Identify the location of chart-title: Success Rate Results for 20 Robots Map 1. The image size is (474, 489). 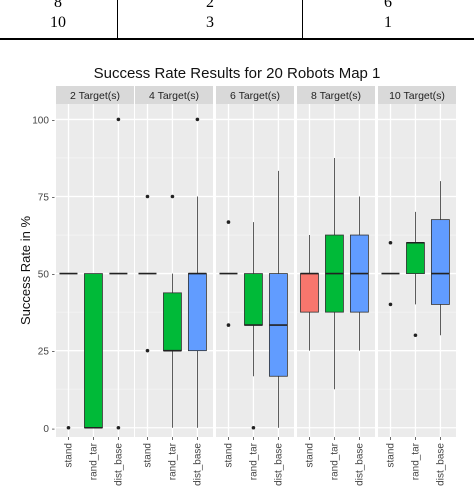
(237, 73).